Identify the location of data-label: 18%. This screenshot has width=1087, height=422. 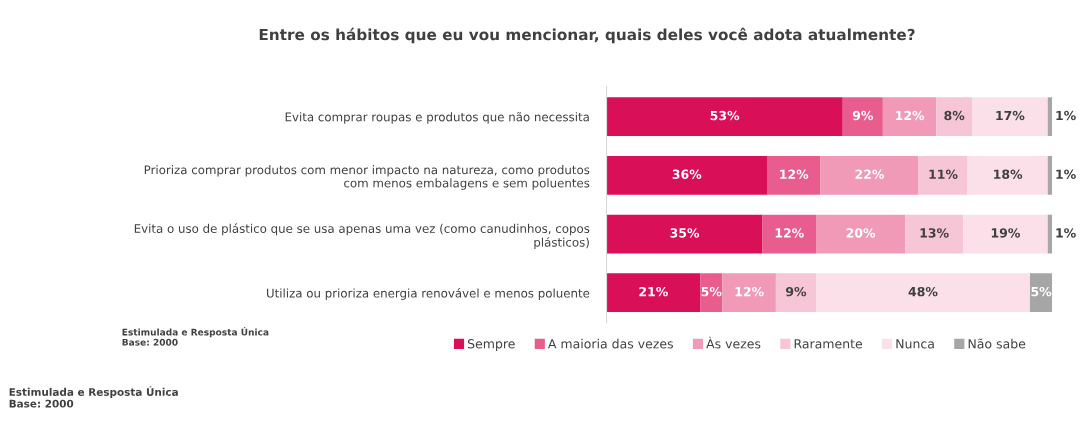
(1008, 174).